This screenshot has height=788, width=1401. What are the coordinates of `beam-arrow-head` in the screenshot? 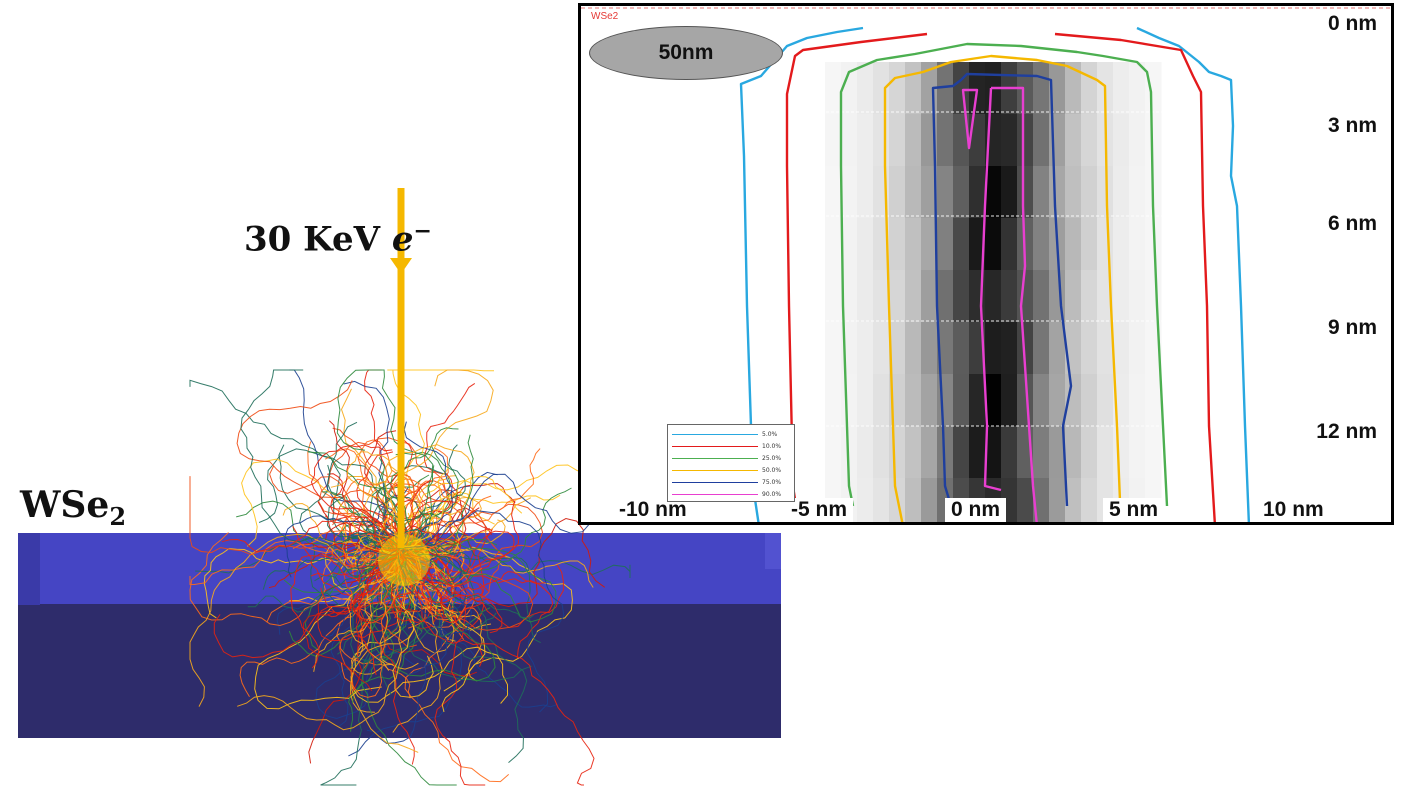 It's located at (401, 266).